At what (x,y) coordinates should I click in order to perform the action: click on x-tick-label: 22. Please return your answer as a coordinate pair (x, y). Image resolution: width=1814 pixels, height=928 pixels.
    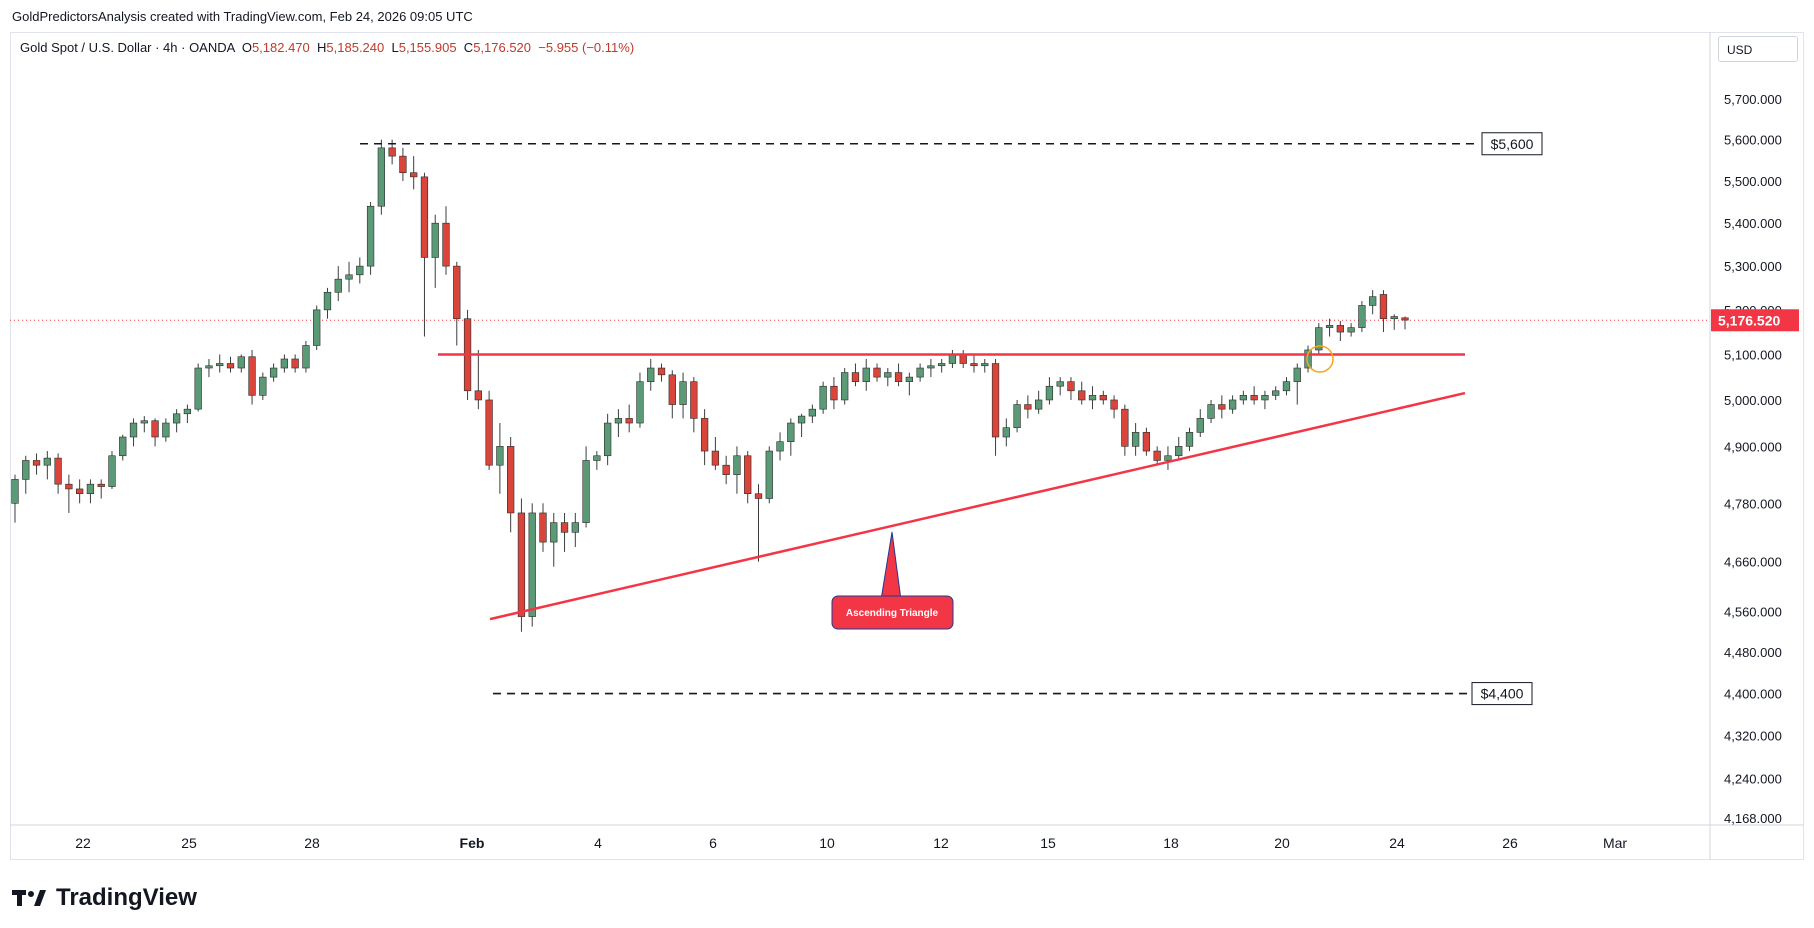
    Looking at the image, I should click on (83, 843).